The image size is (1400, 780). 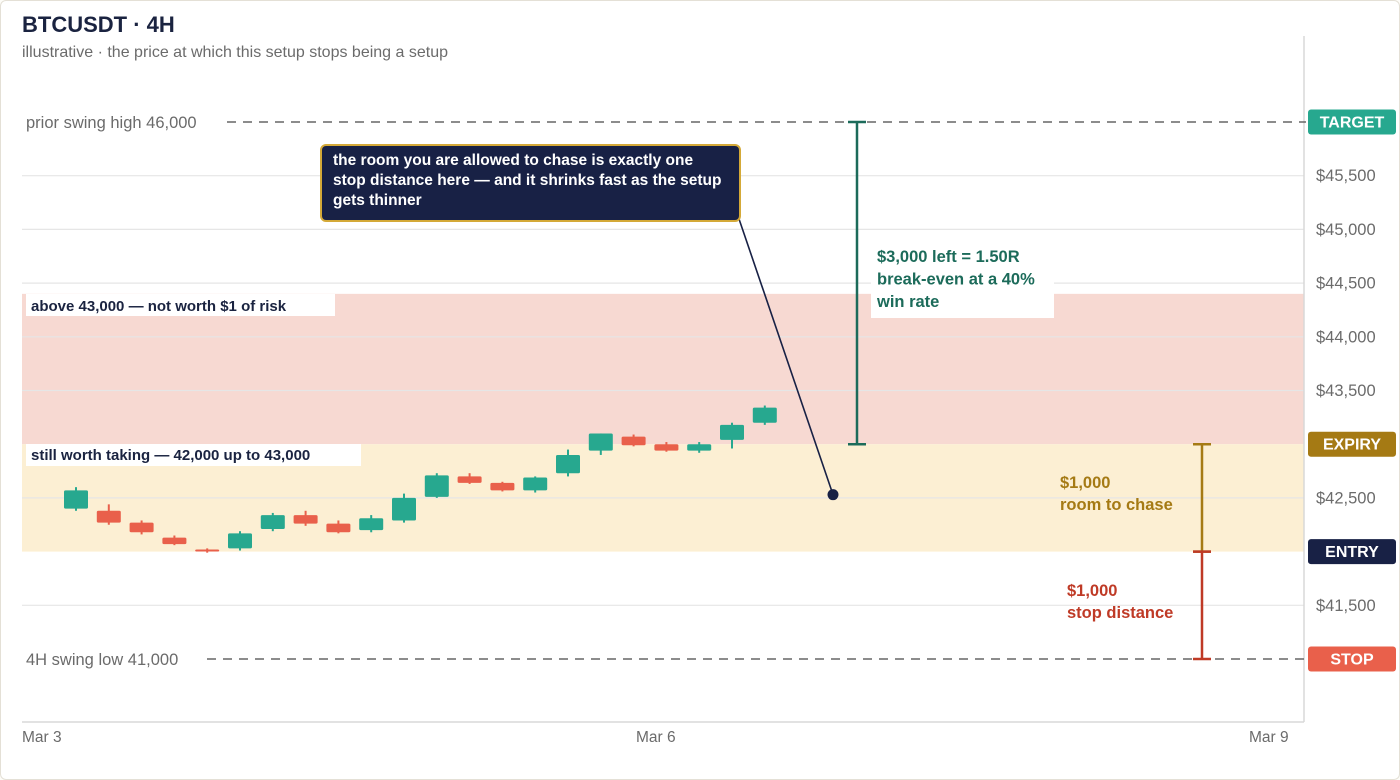 What do you see at coordinates (1269, 737) in the screenshot?
I see `x-tick-label: Mar 9` at bounding box center [1269, 737].